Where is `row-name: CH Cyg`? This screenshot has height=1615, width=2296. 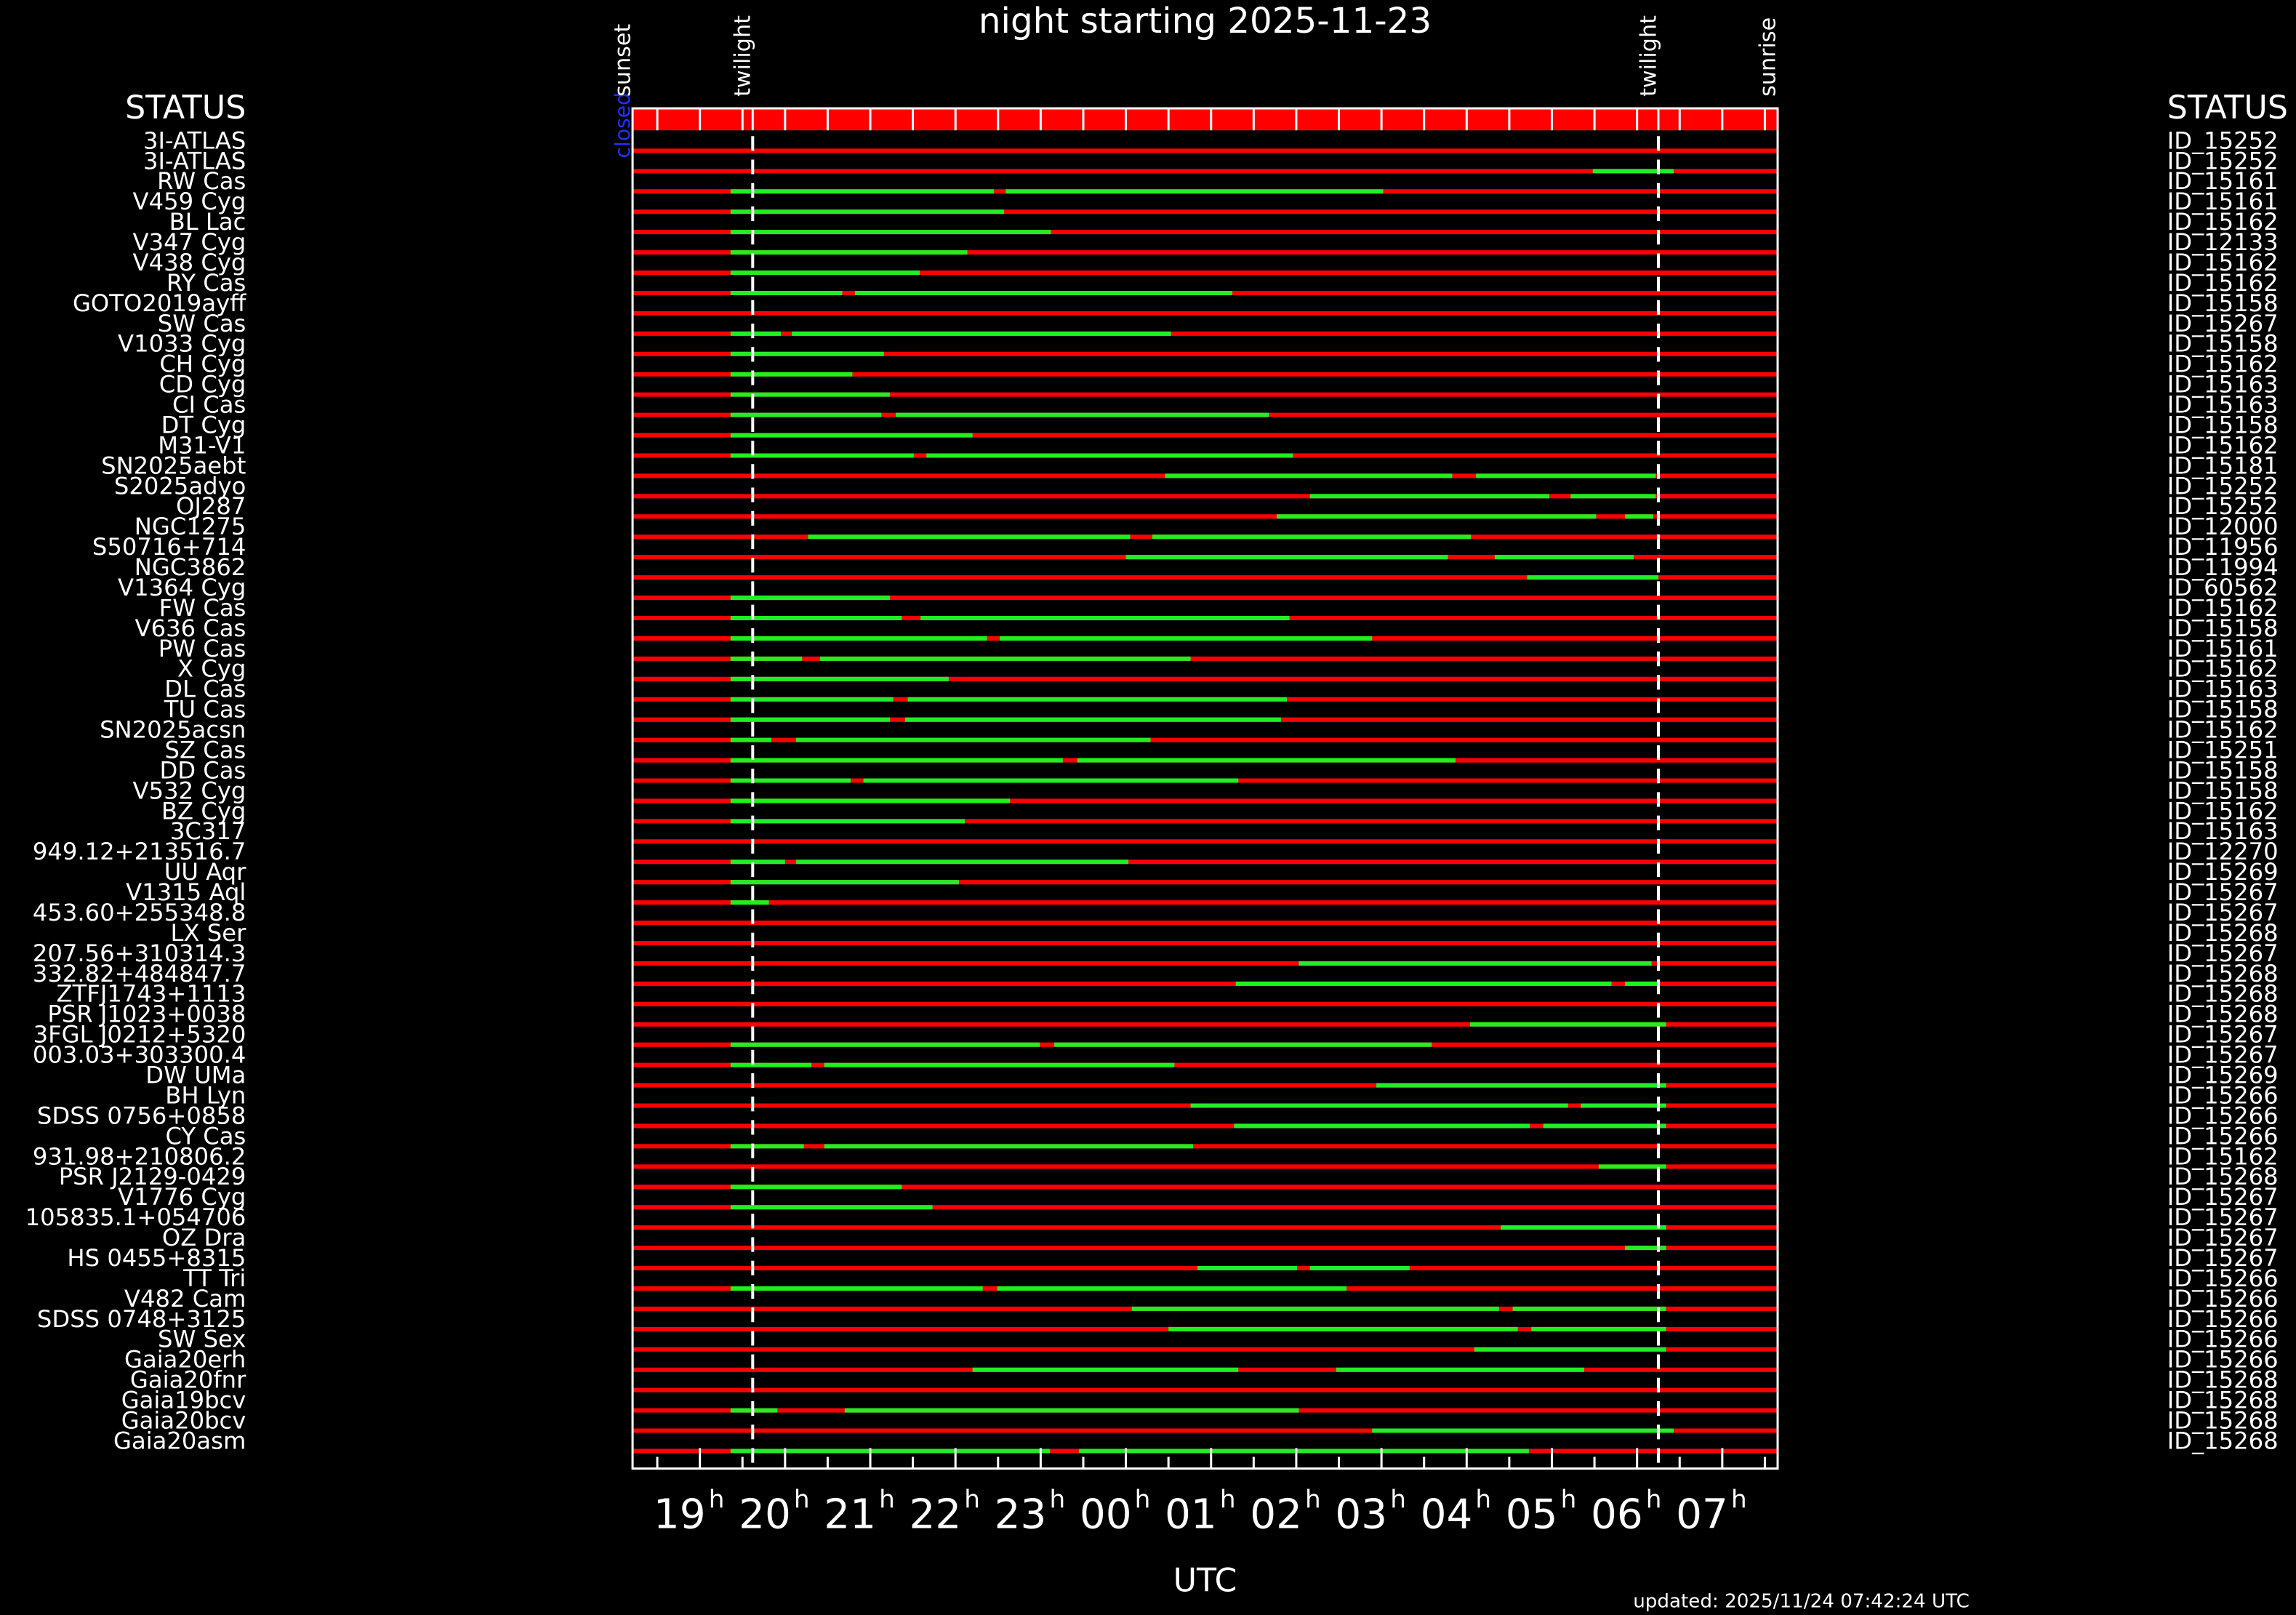
row-name: CH Cyg is located at coordinates (203, 364).